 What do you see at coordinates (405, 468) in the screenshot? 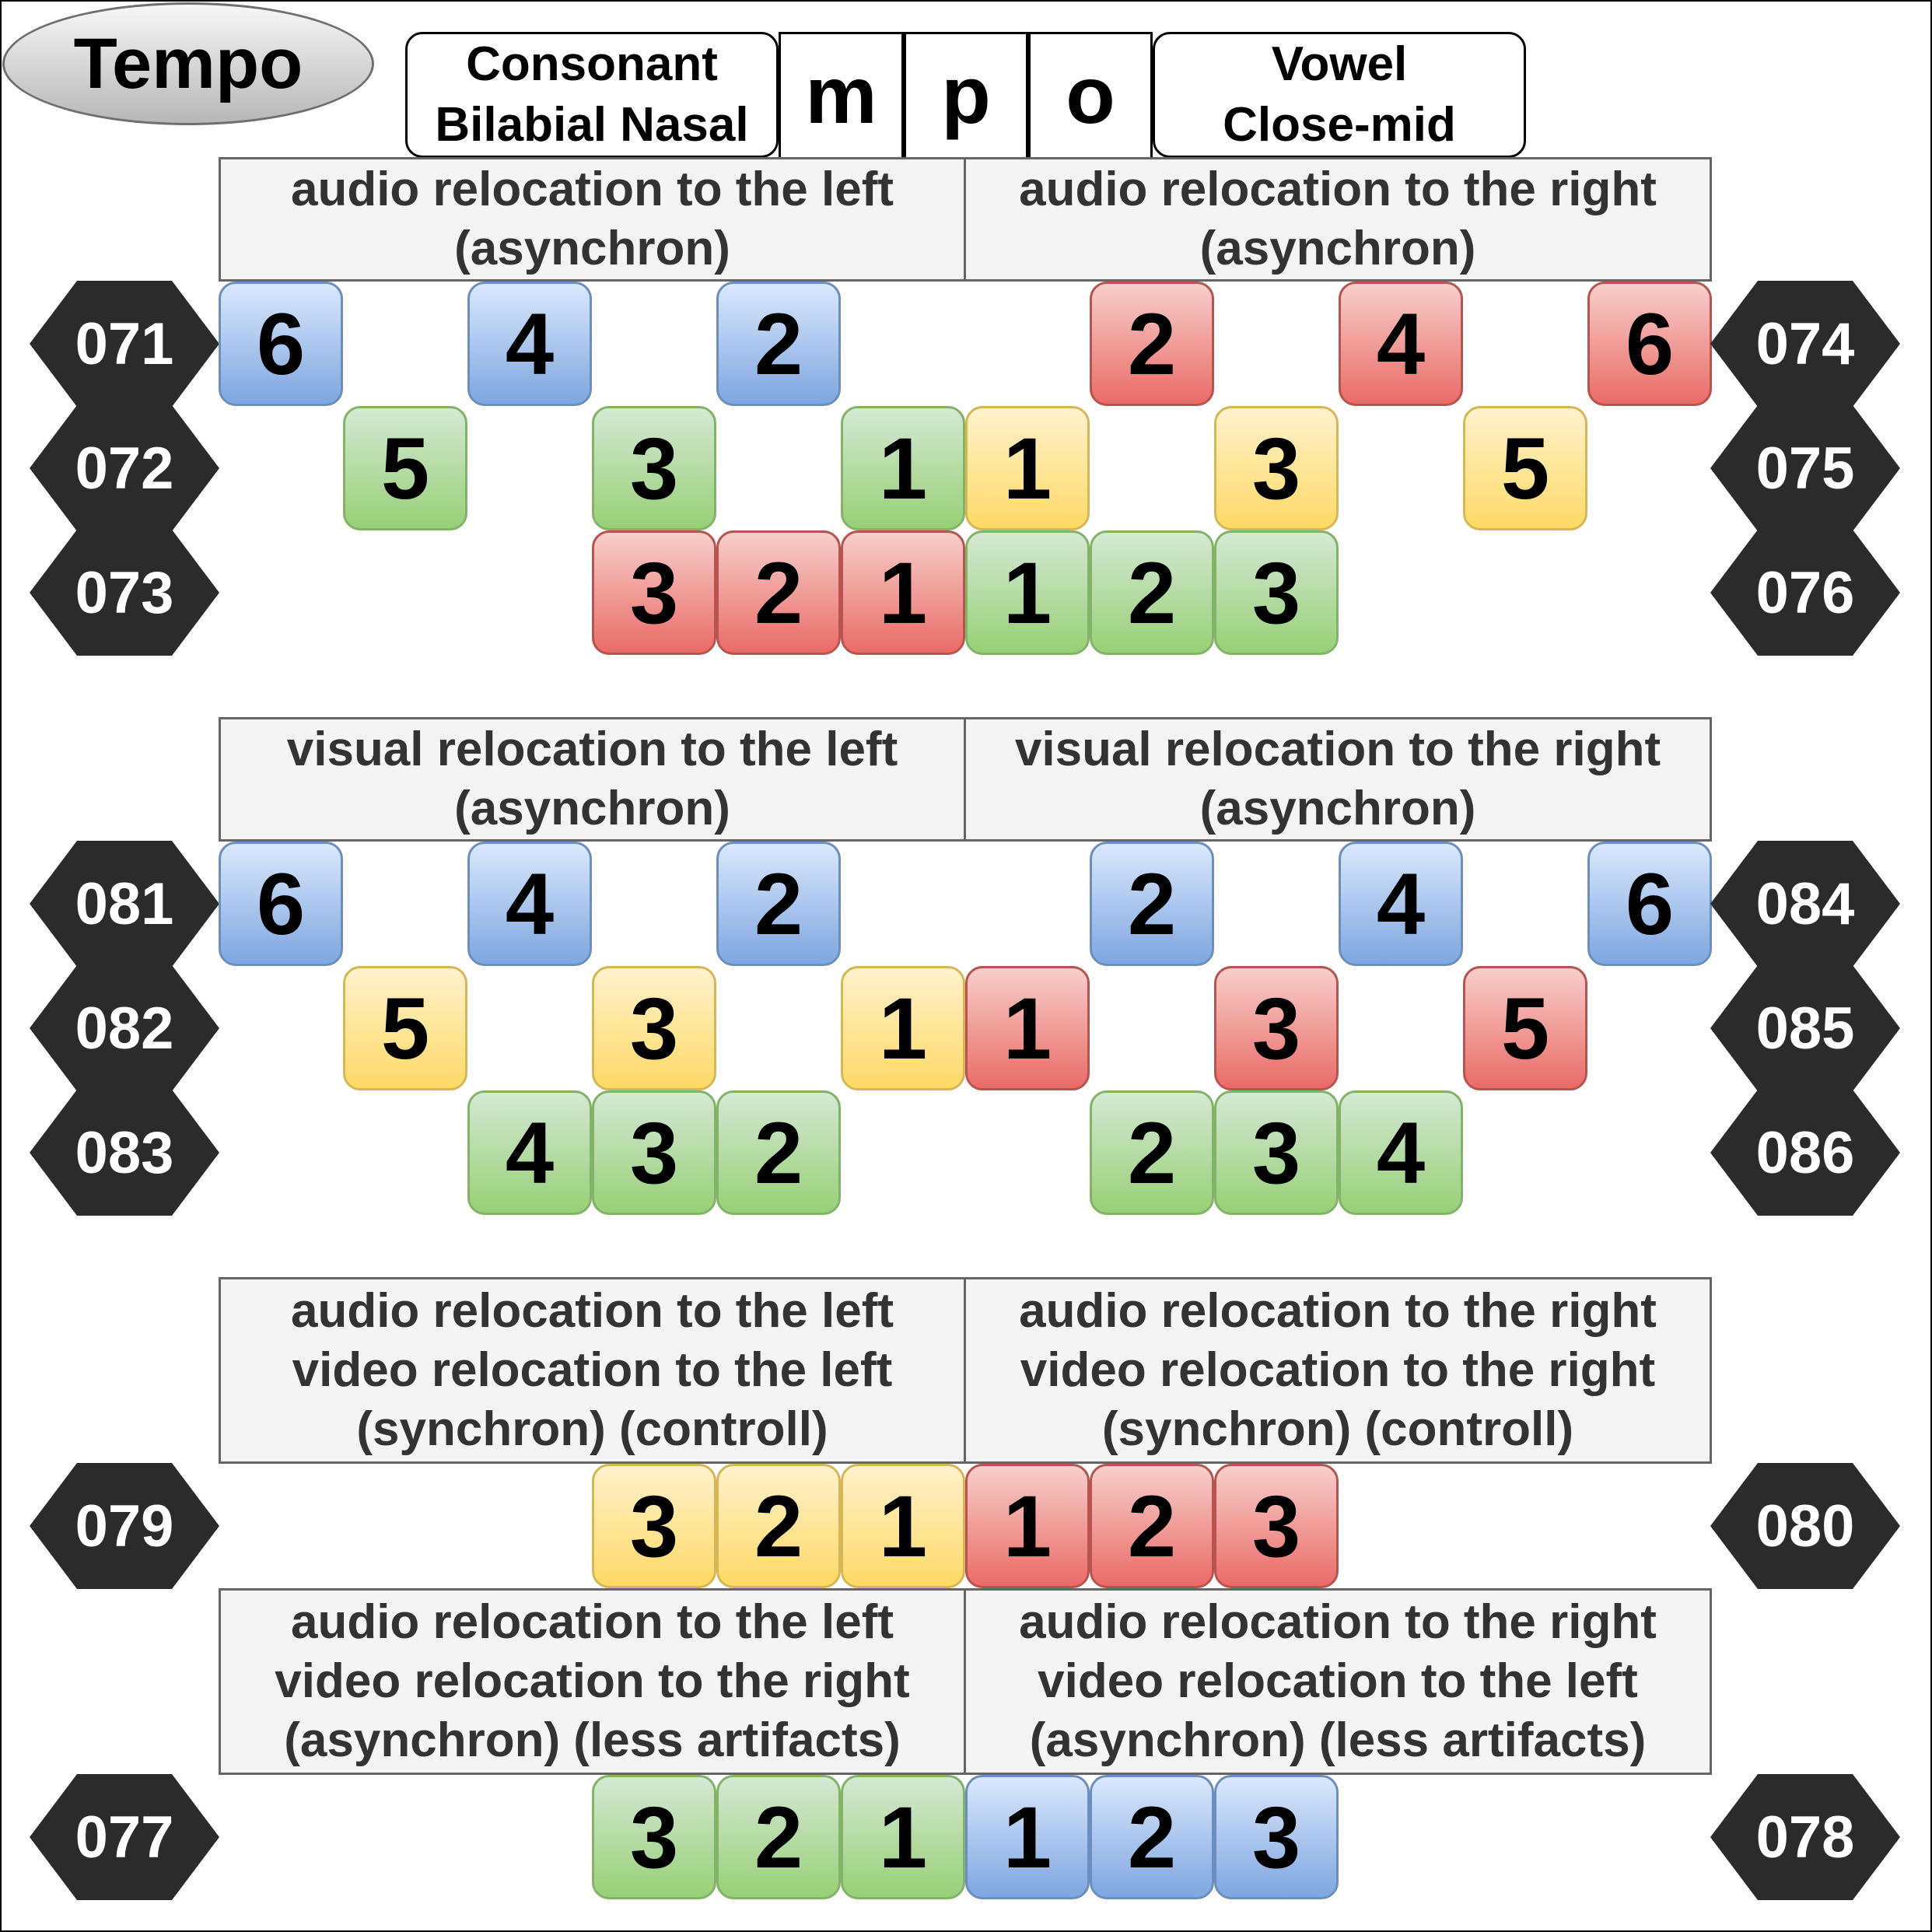
I see `tile-green: 5` at bounding box center [405, 468].